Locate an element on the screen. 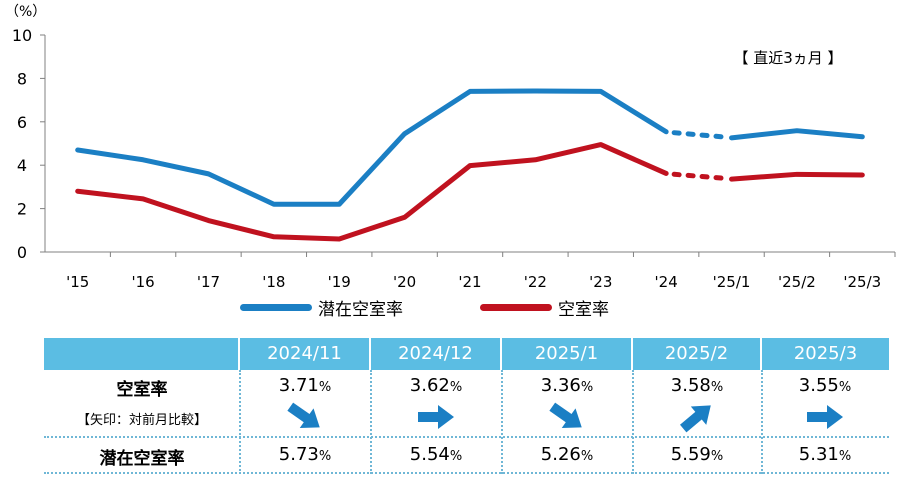 This screenshot has height=477, width=900. x-tick-label: '24 is located at coordinates (666, 282).